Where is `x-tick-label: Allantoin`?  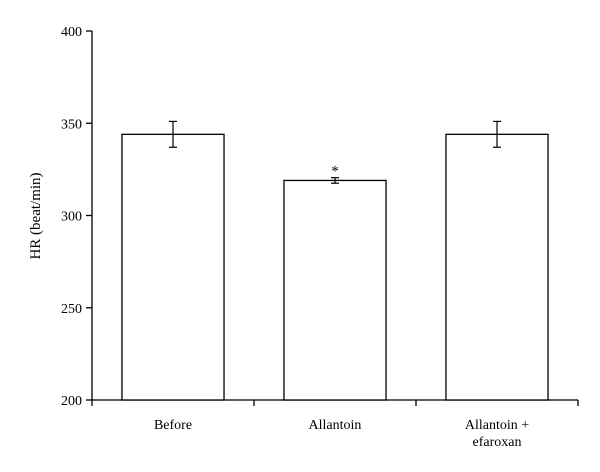 x-tick-label: Allantoin is located at coordinates (335, 425).